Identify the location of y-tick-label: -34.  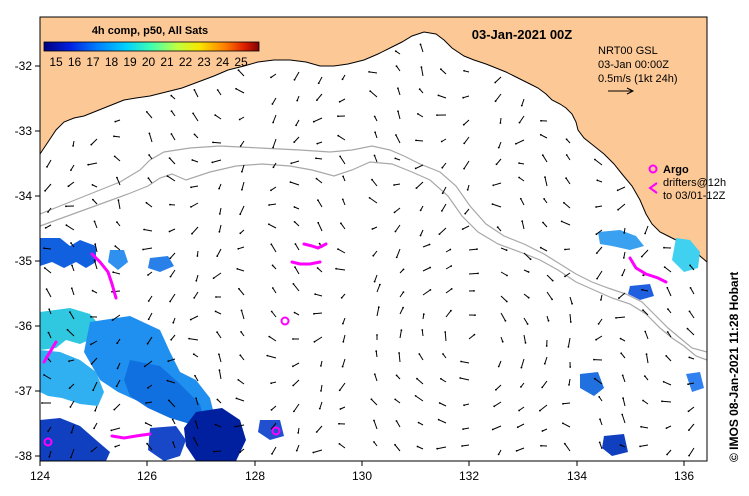
(24, 196).